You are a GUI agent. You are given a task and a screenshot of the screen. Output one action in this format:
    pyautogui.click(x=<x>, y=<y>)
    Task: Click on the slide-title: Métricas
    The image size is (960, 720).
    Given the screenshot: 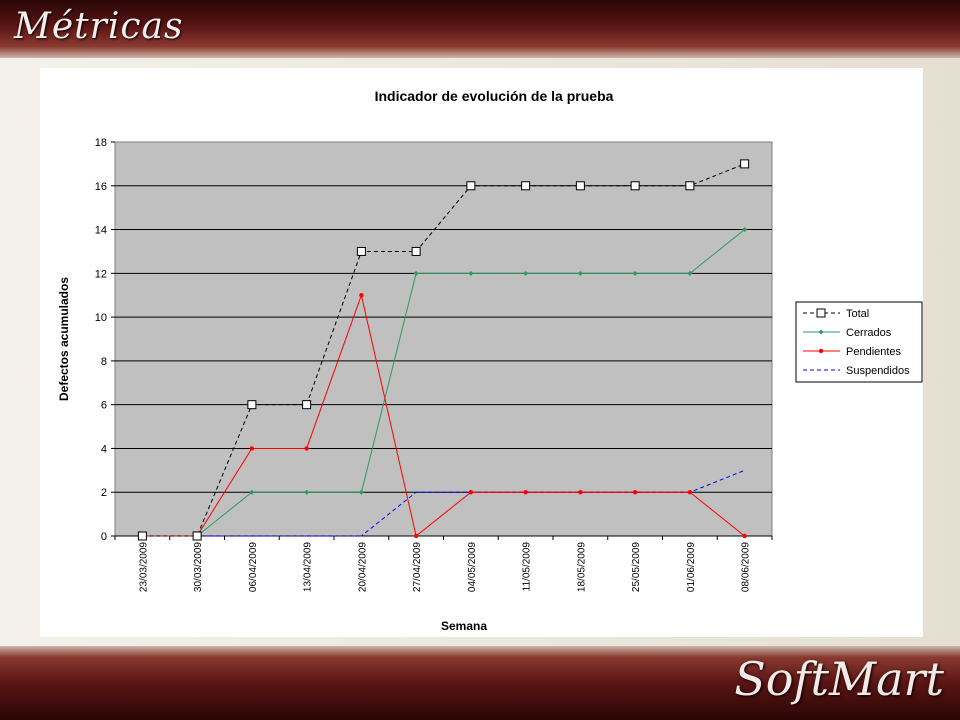 What is the action you would take?
    pyautogui.click(x=99, y=26)
    